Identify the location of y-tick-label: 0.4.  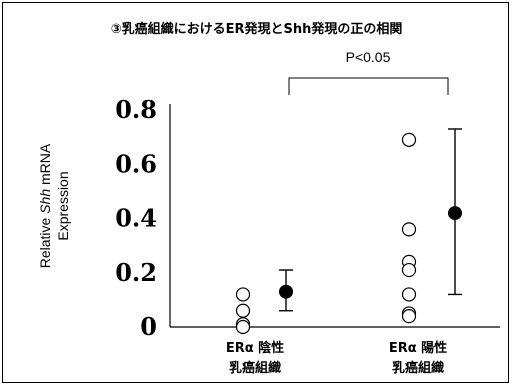
(136, 218).